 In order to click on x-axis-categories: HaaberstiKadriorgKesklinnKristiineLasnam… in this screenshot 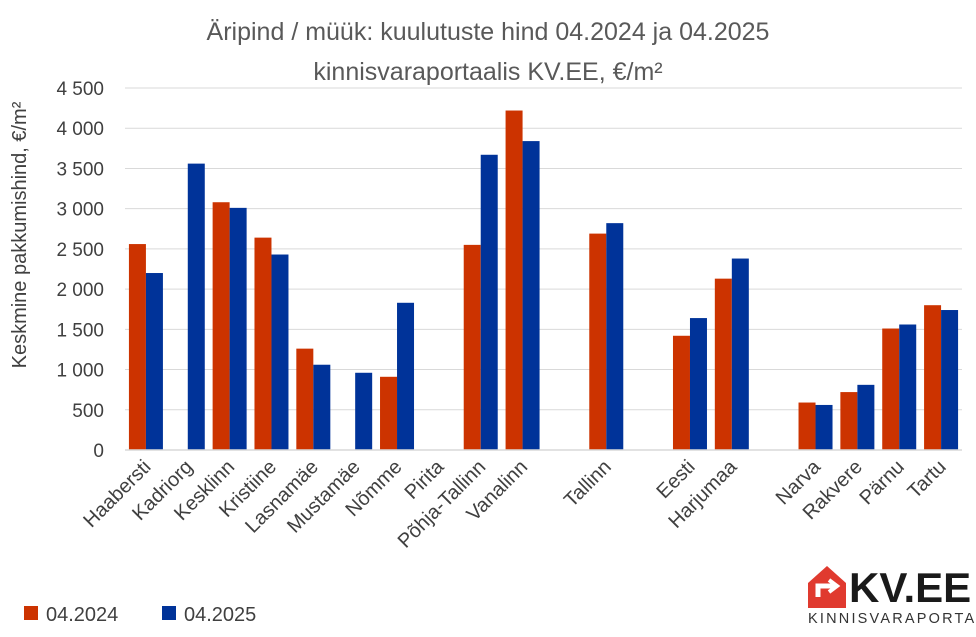, I will do `click(514, 503)`.